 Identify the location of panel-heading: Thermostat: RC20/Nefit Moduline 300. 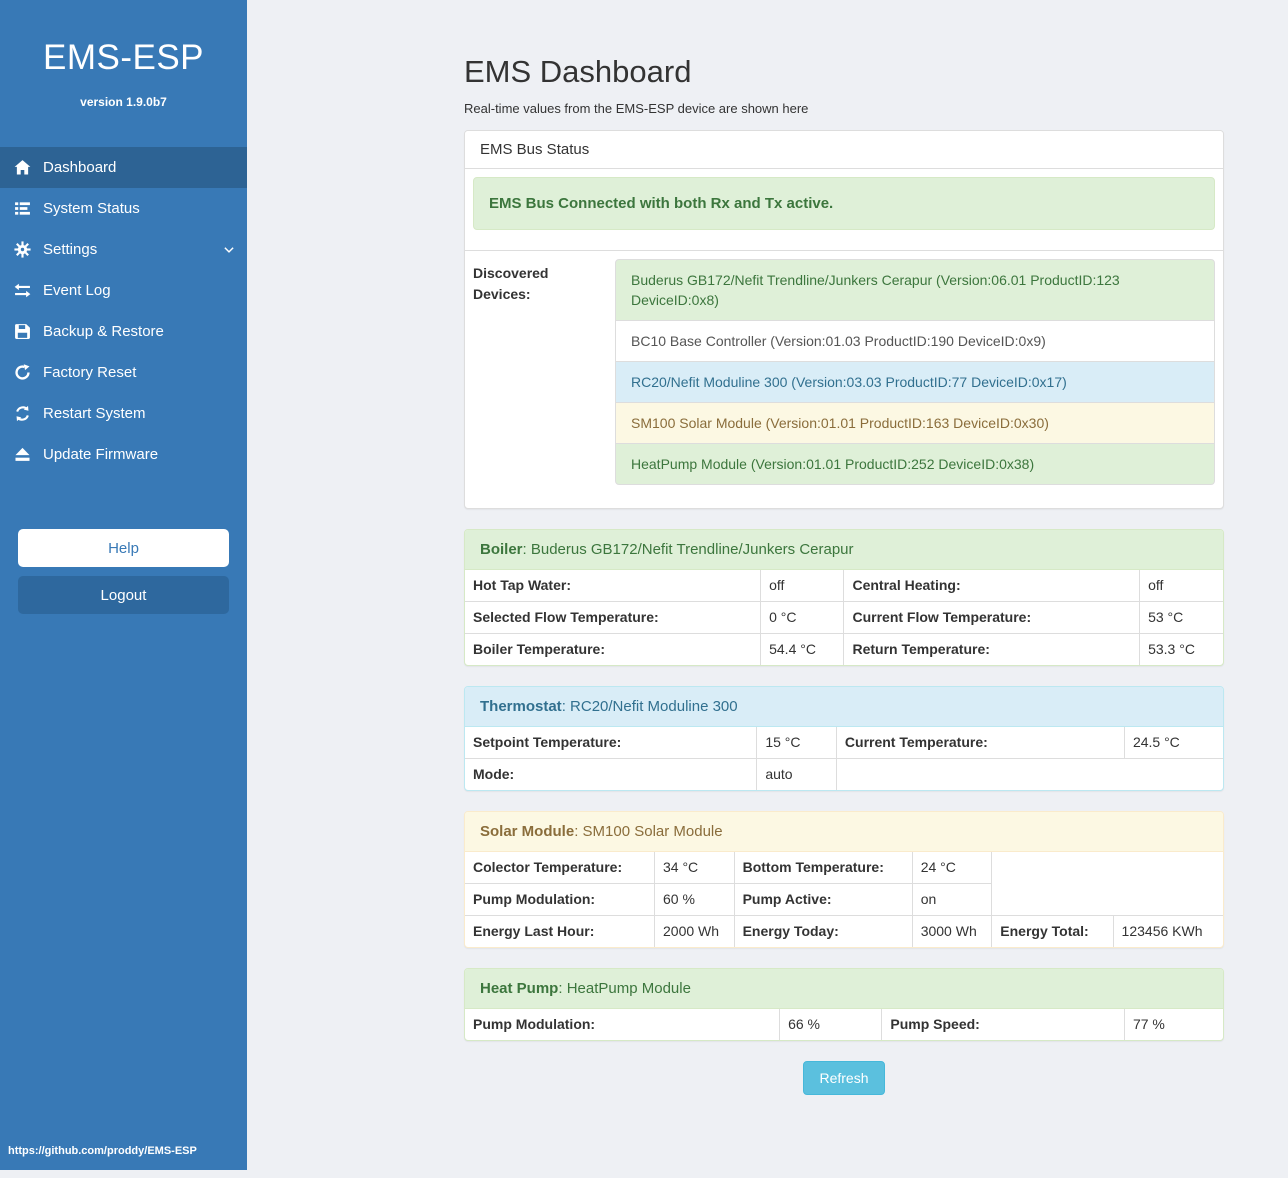
(844, 706).